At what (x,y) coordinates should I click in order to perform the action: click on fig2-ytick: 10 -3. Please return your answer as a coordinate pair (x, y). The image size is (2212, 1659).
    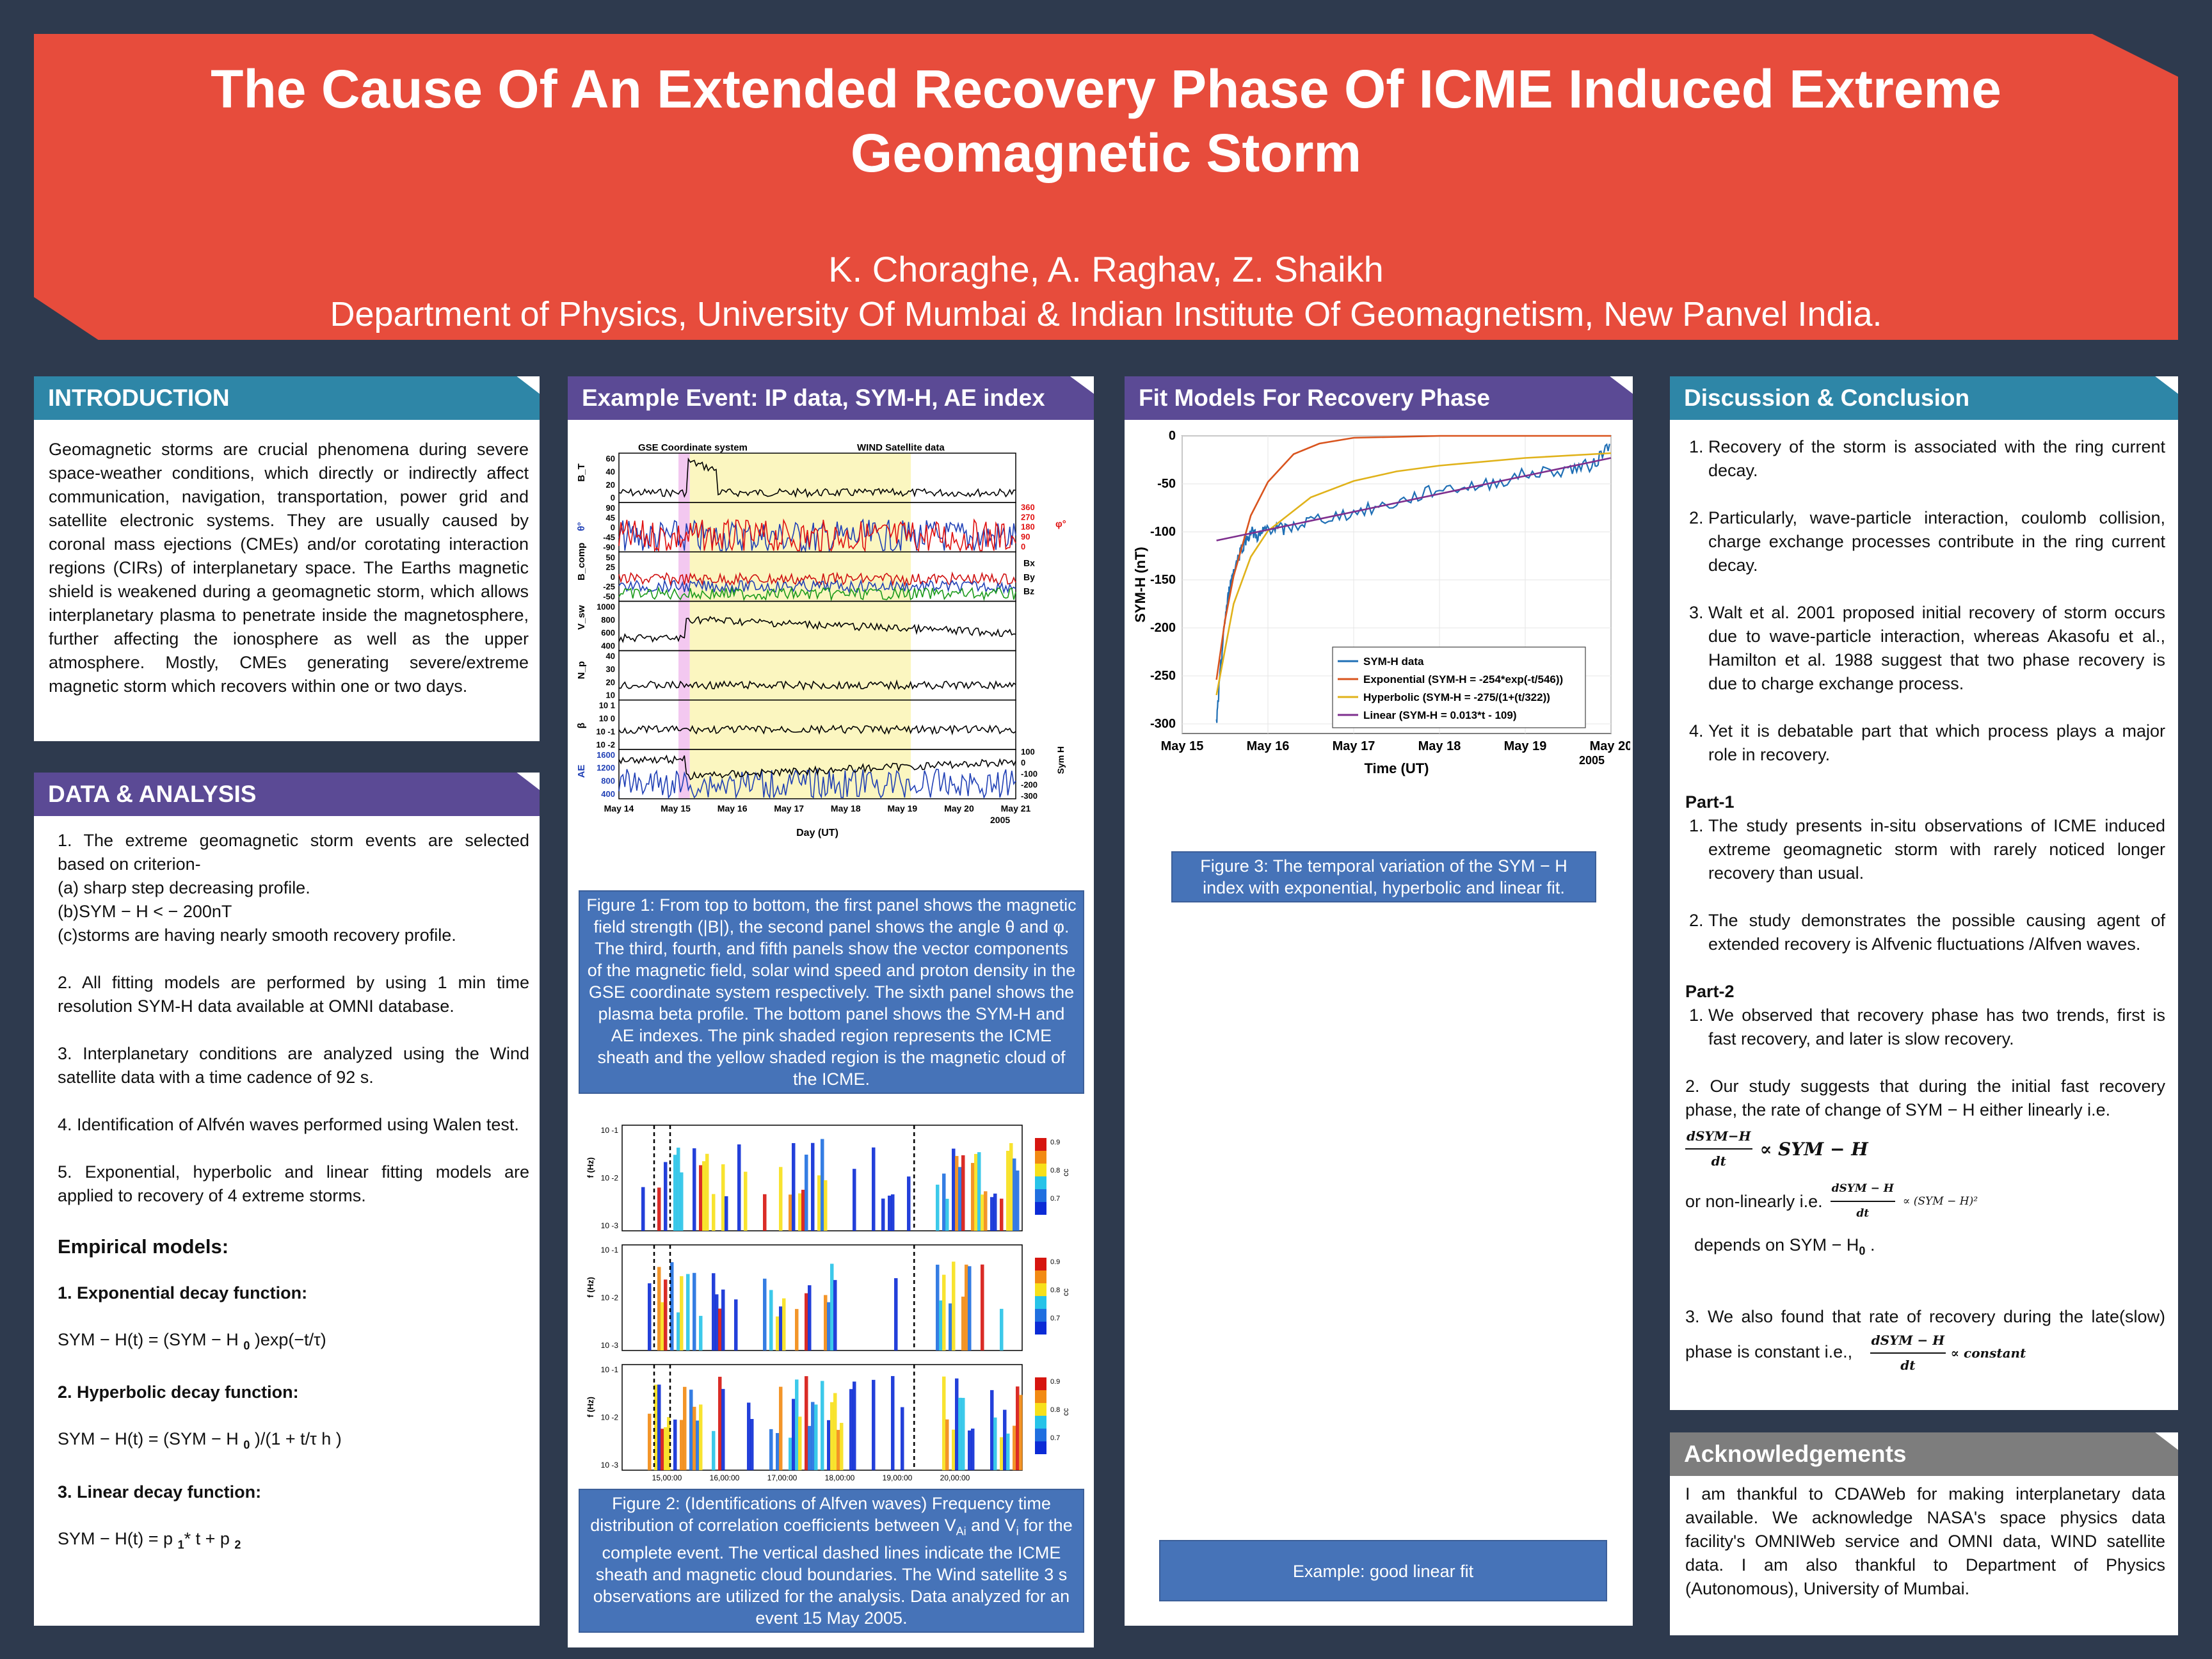
    Looking at the image, I should click on (610, 1345).